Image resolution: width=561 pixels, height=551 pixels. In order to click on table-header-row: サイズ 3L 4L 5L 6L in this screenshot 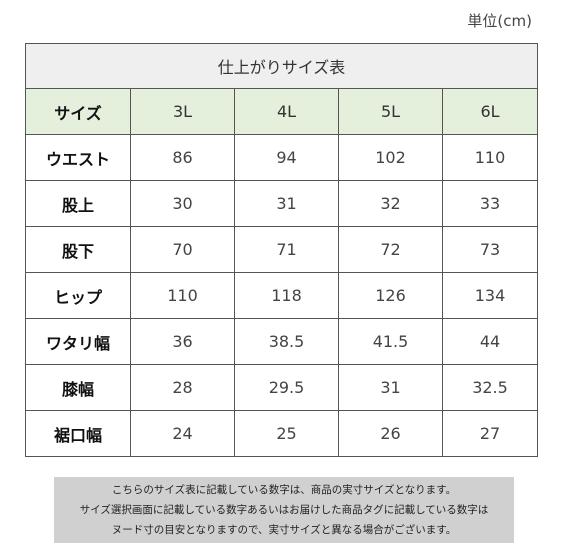, I will do `click(282, 111)`.